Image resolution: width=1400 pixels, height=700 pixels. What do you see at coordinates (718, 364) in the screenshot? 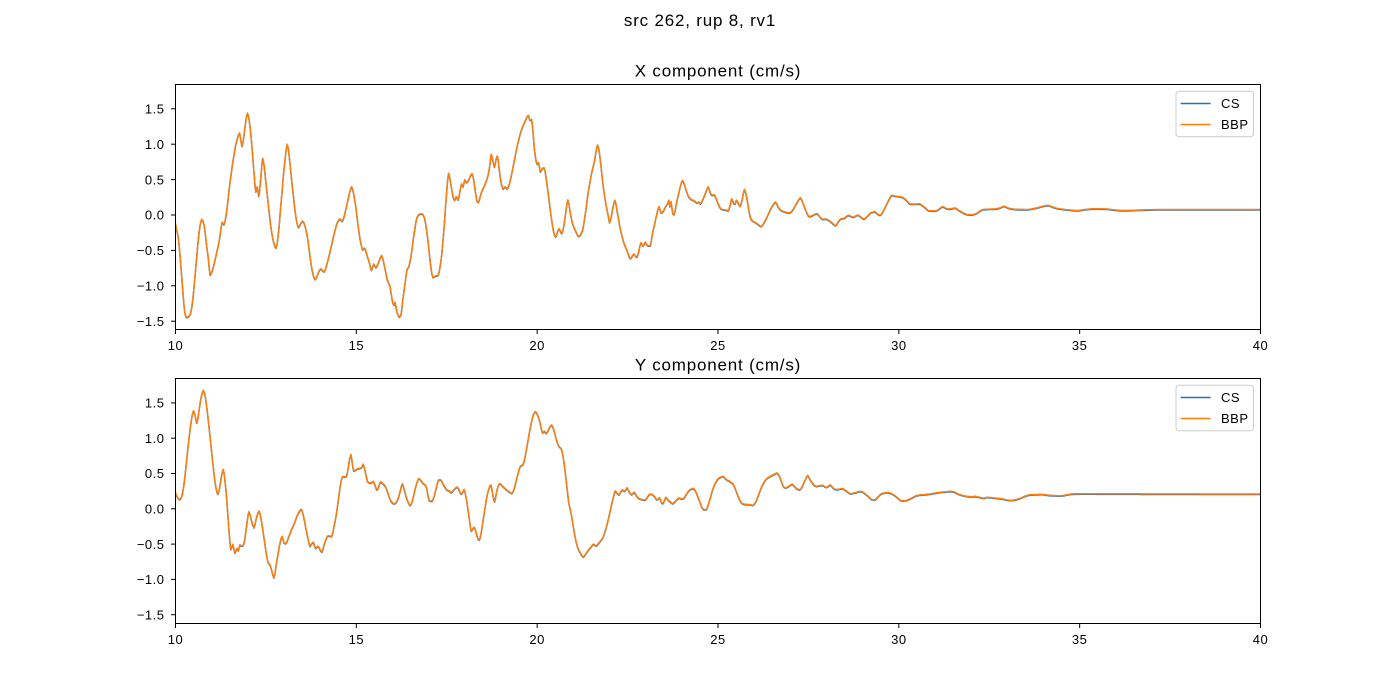
I see `svg-text: Y component (cm/s)` at bounding box center [718, 364].